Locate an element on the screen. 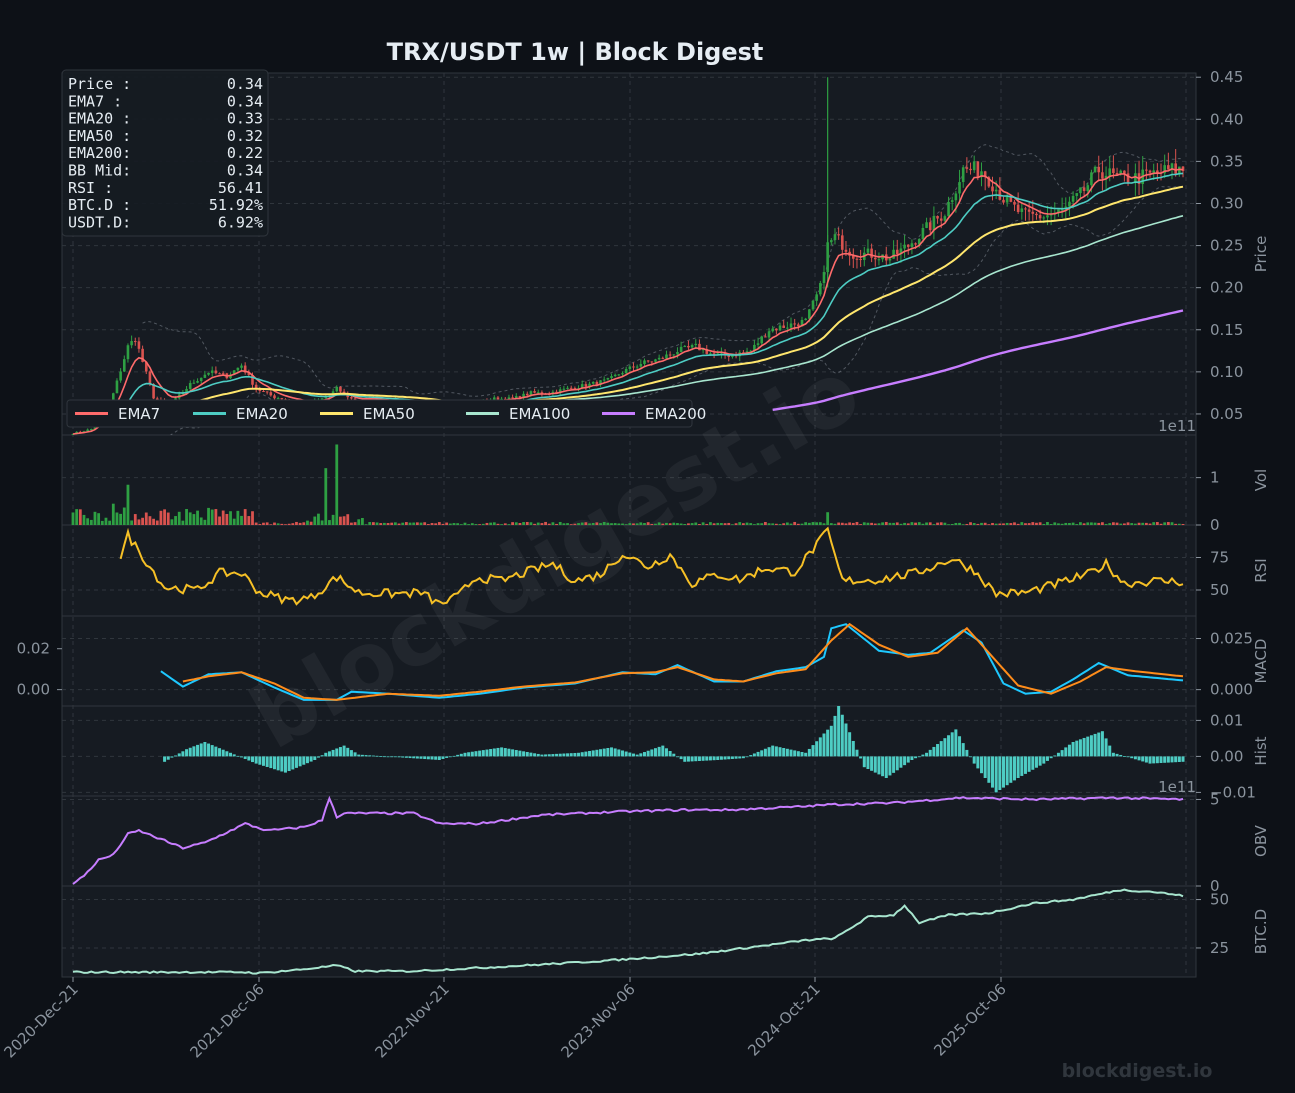  rsi-tick-label: 50 is located at coordinates (1219, 590).